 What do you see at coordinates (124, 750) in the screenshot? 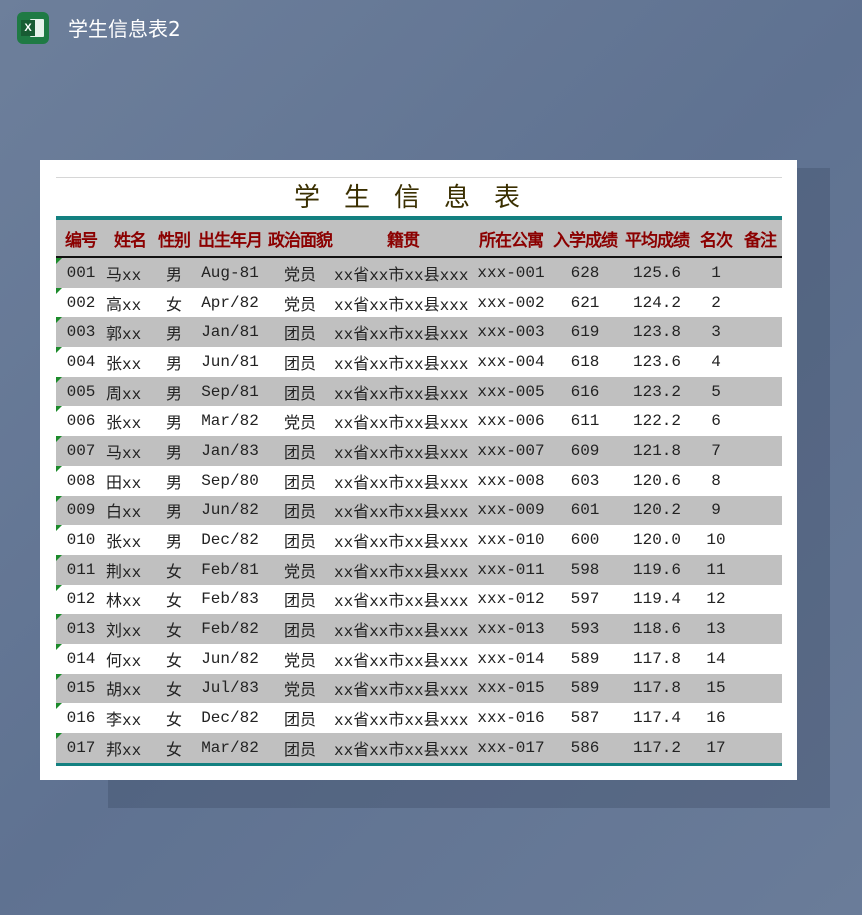
I see `cell-name: 邦xx` at bounding box center [124, 750].